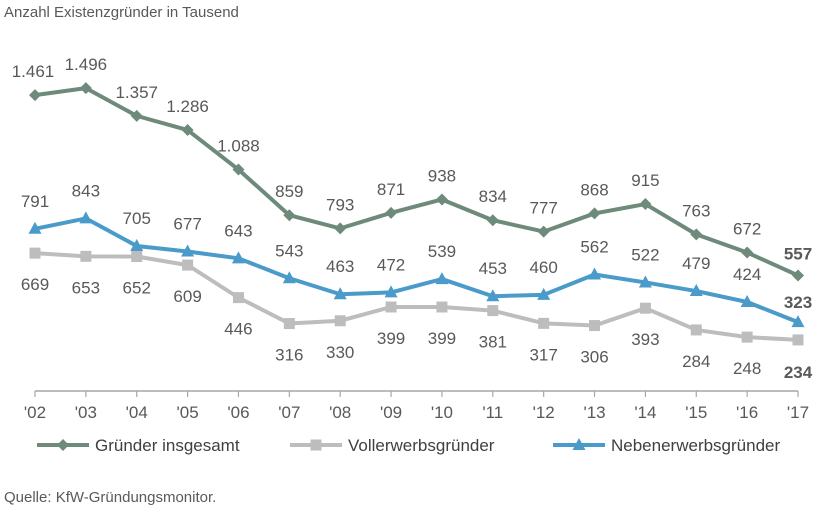 The height and width of the screenshot is (518, 840). I want to click on data-label: 472, so click(391, 264).